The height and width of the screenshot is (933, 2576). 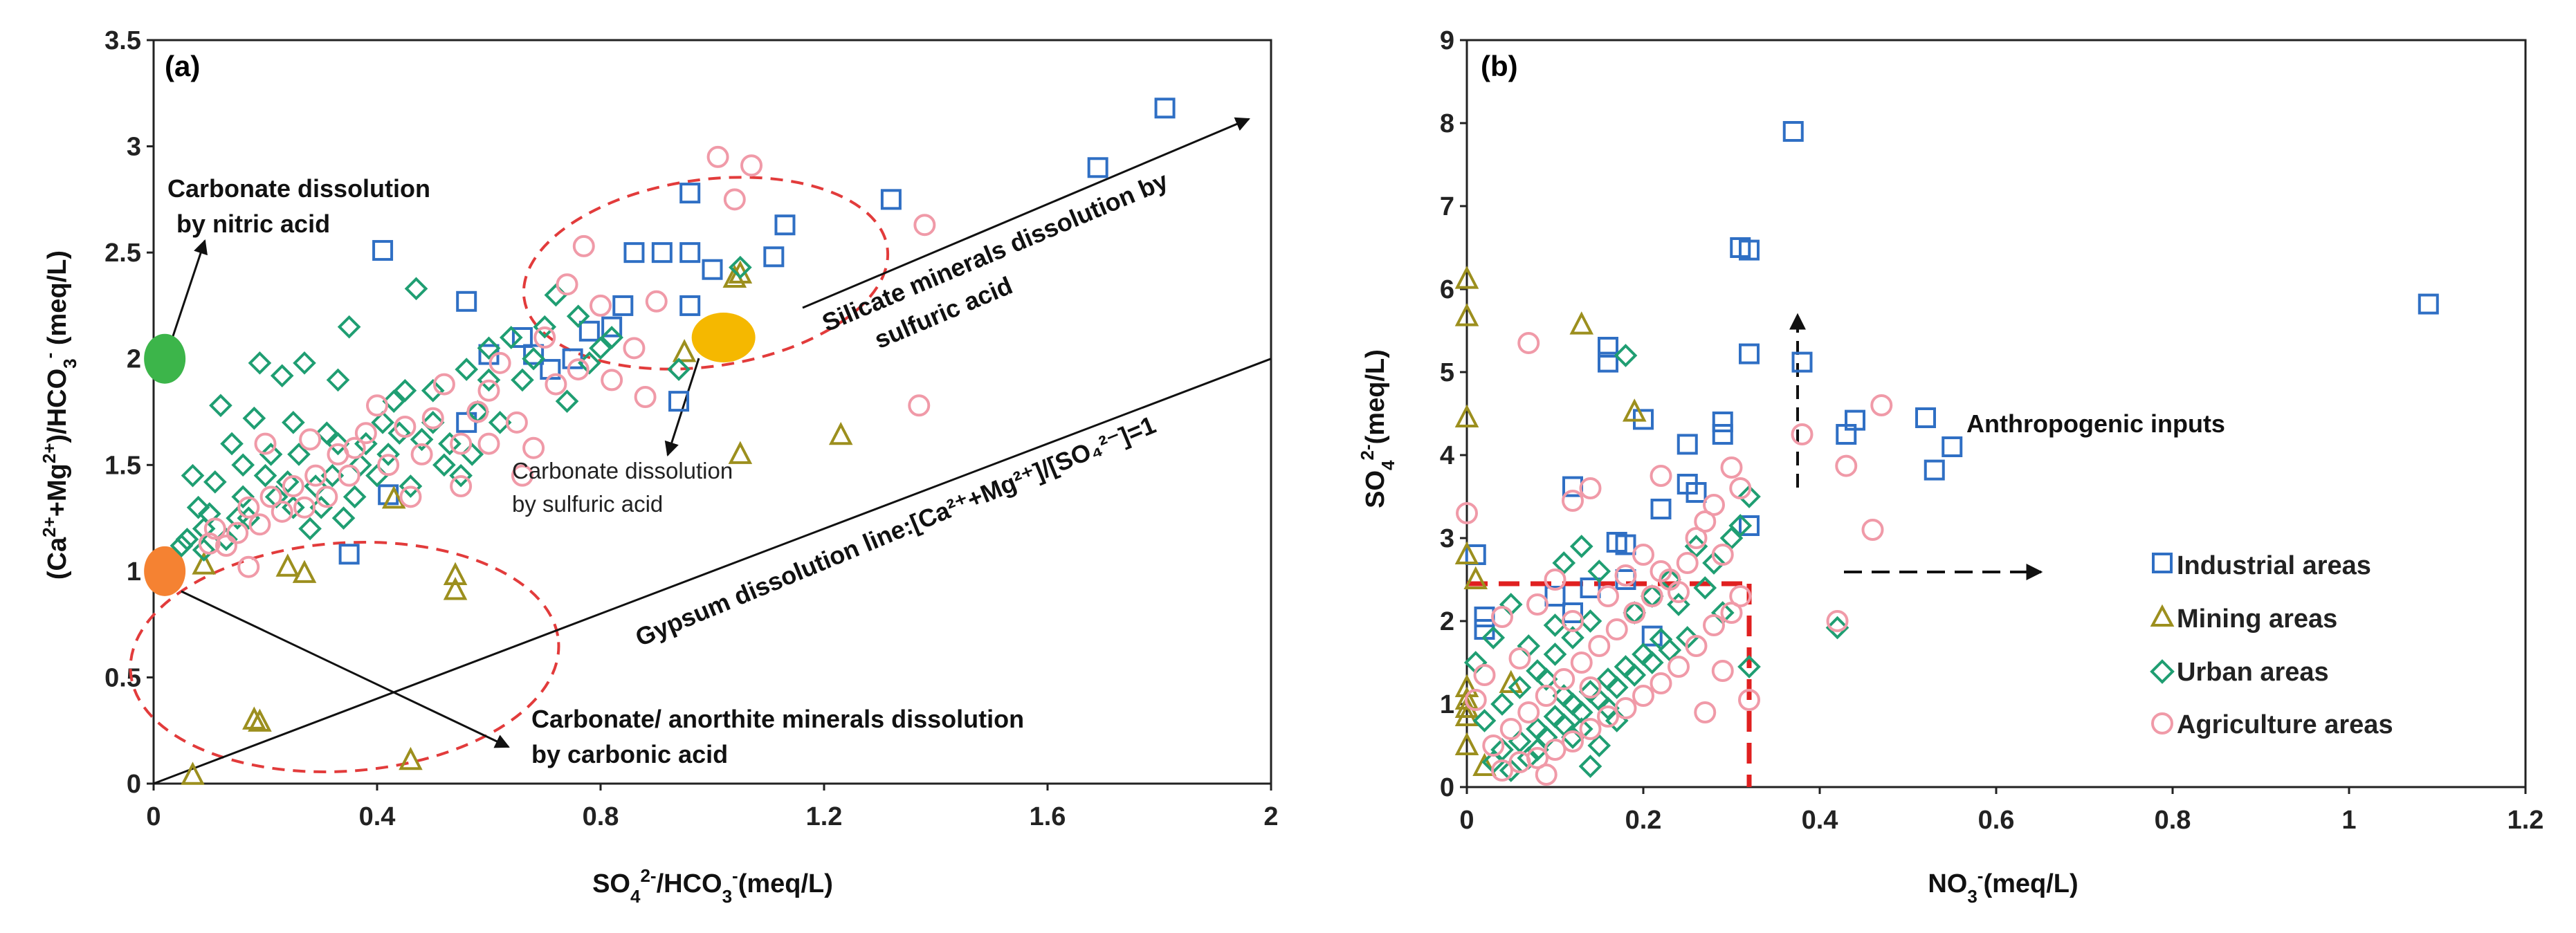 I want to click on panel-a-silicate-arrow, so click(x=1026, y=213).